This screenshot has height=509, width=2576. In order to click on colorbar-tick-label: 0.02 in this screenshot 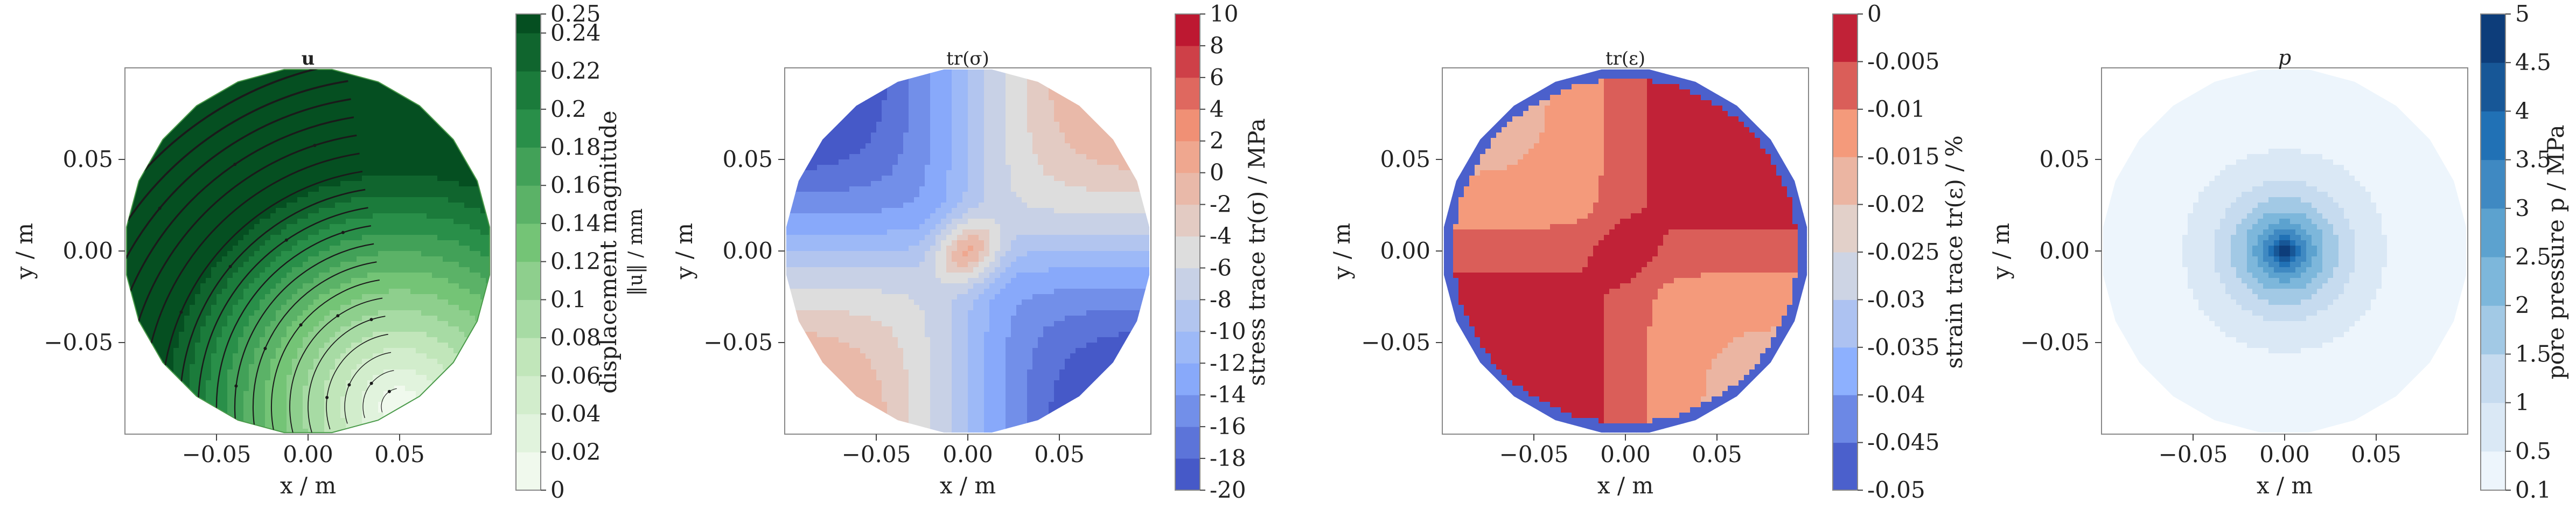, I will do `click(575, 451)`.